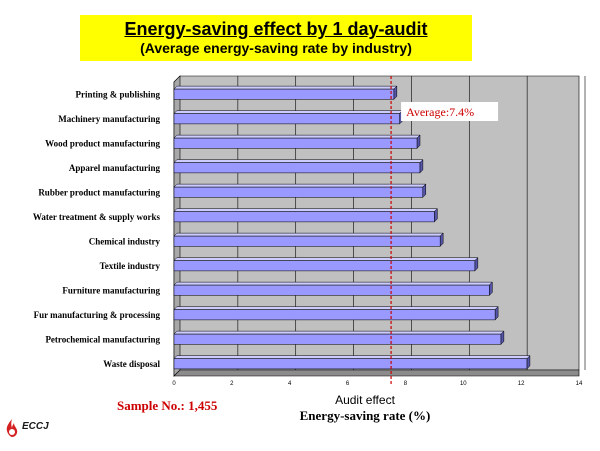  I want to click on chart-subtitle: (Average energy-saving rate by industry), so click(276, 48).